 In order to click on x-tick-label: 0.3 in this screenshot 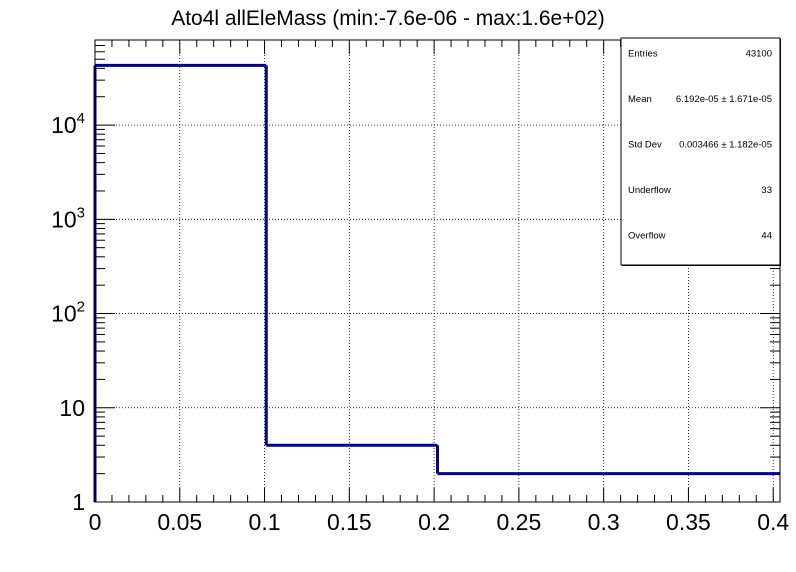, I will do `click(604, 522)`.